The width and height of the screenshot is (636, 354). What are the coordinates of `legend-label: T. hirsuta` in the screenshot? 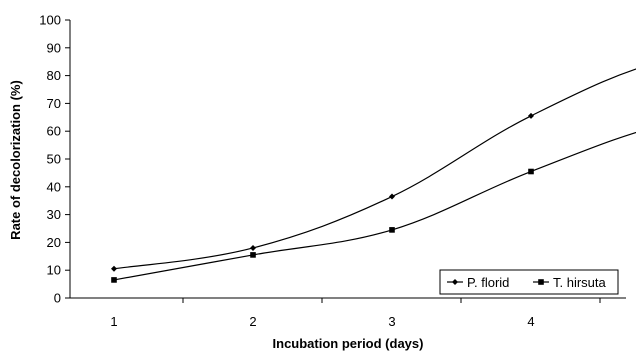 It's located at (580, 282).